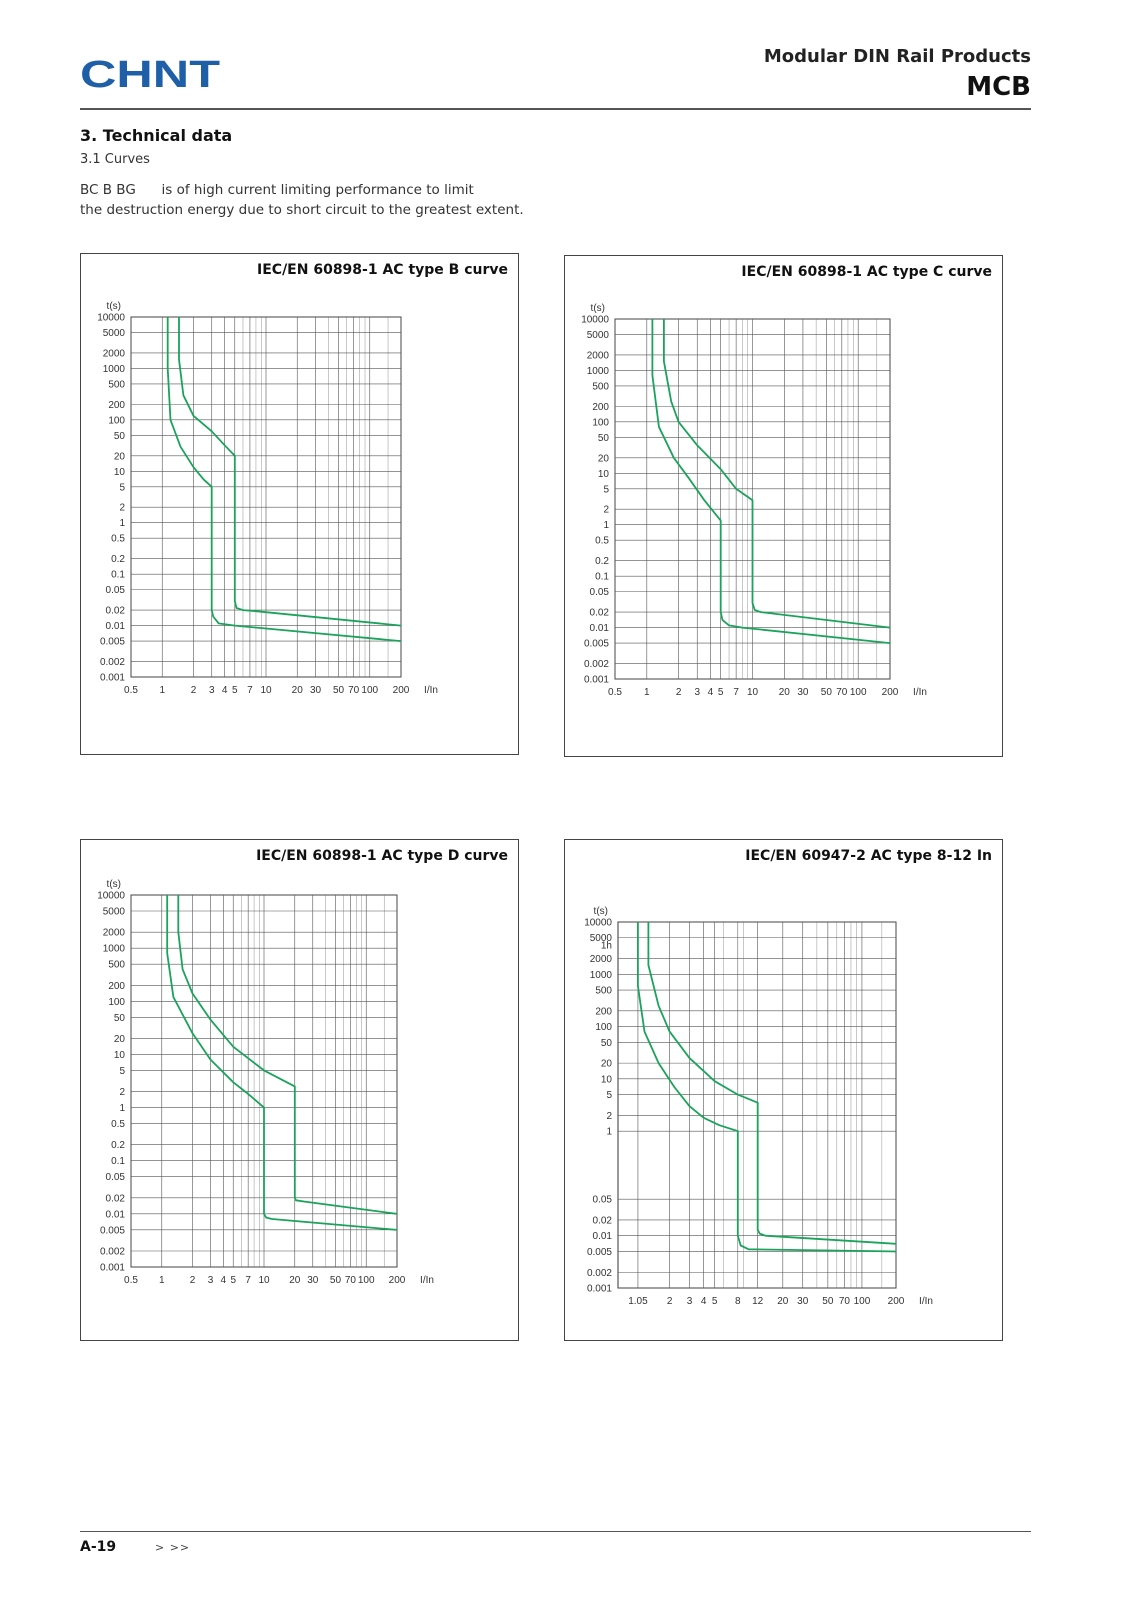  I want to click on y-tick-label: 50, so click(120, 436).